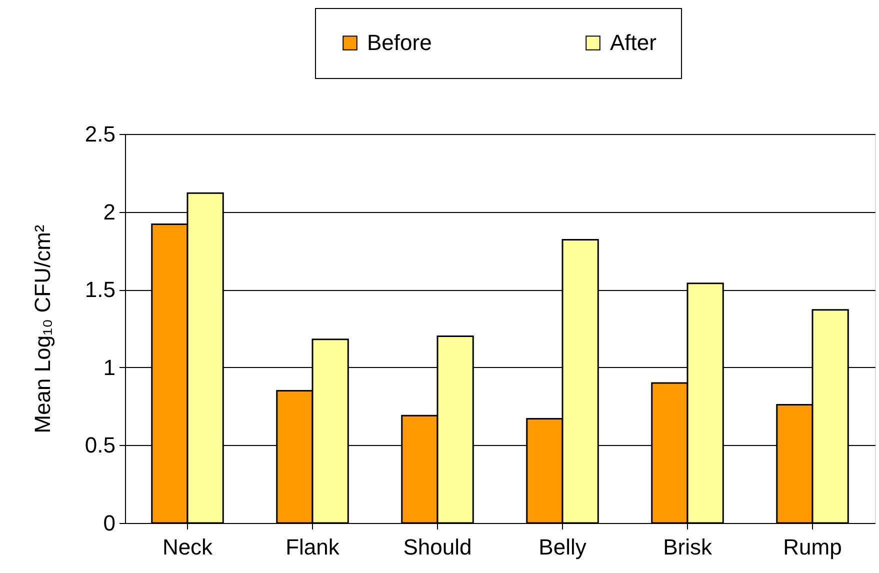  I want to click on x-tick-label: Belly, so click(562, 547).